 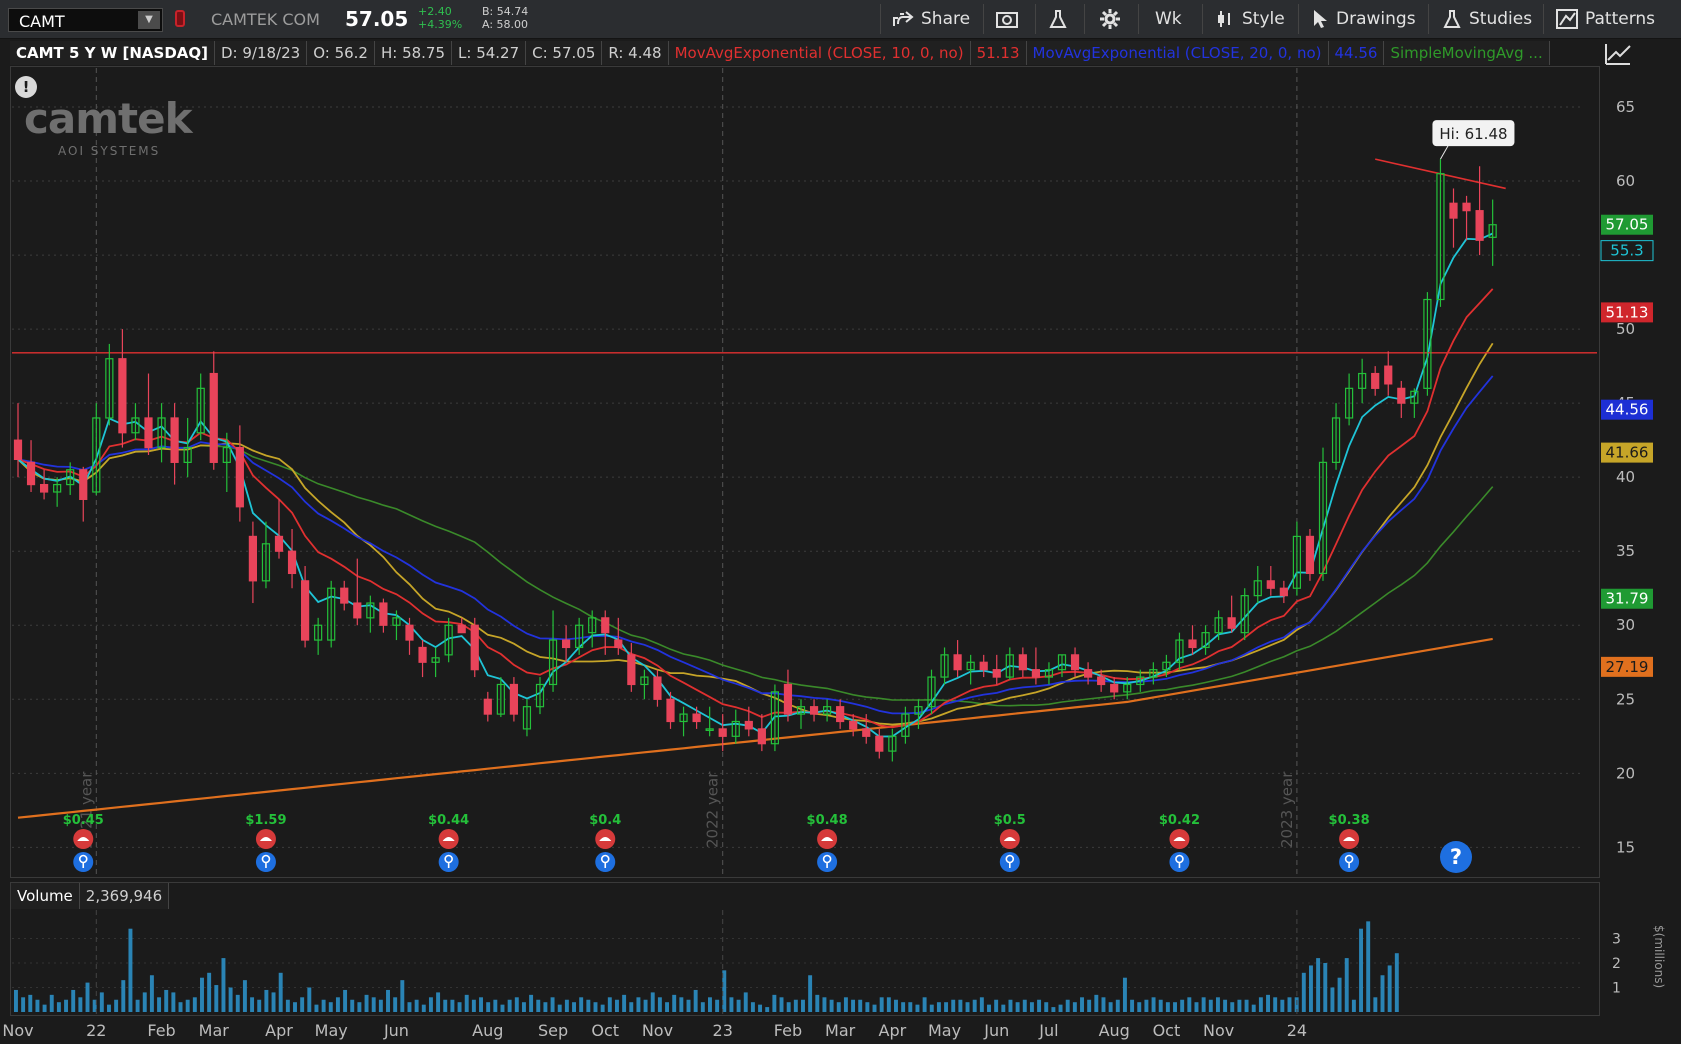 I want to click on interval-button: Wk, so click(x=1168, y=19).